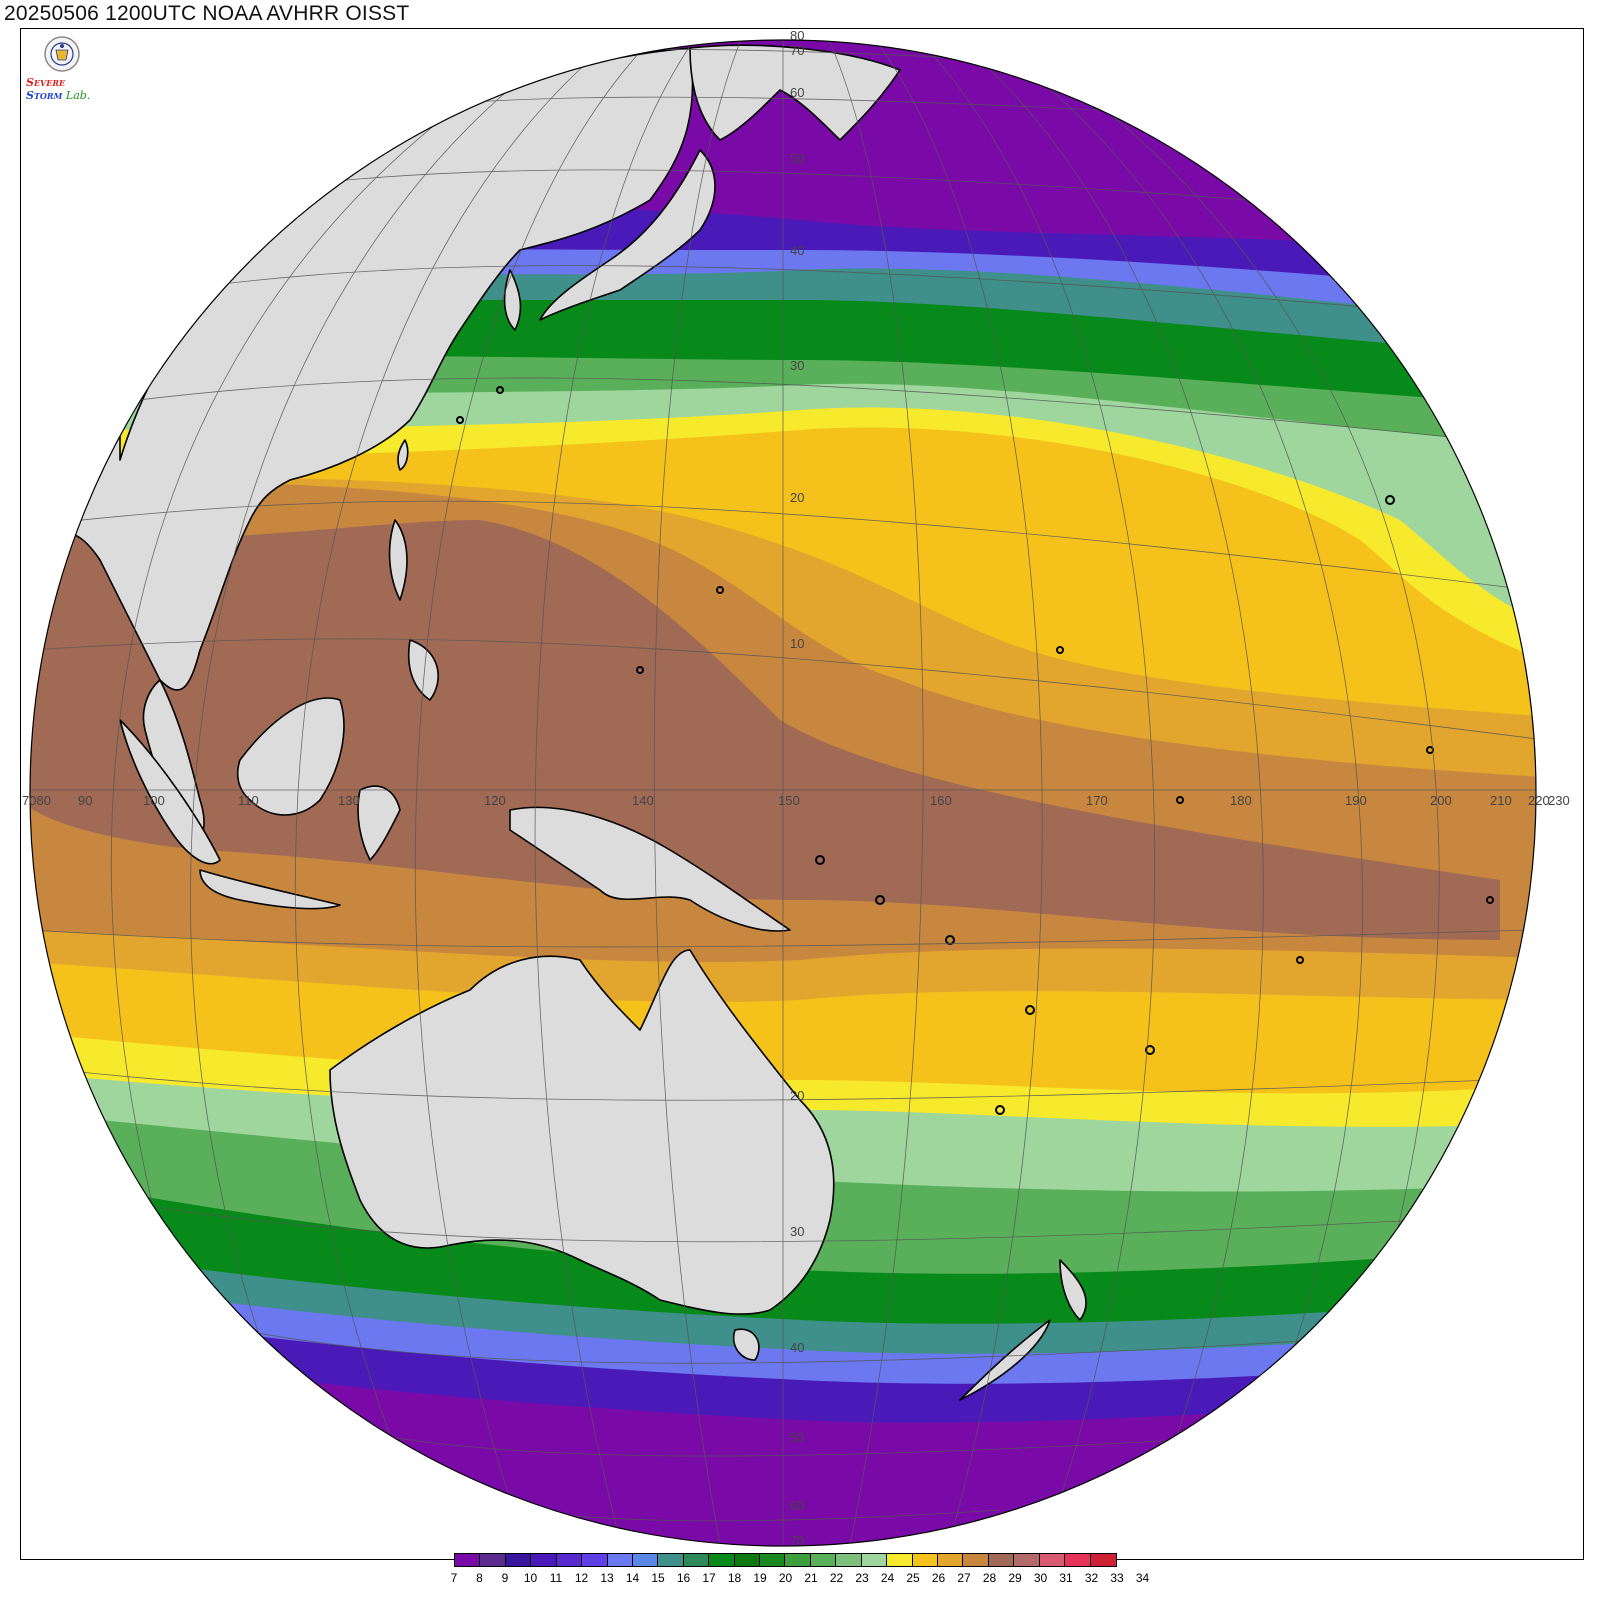 The image size is (1600, 1600). What do you see at coordinates (643, 800) in the screenshot?
I see `lon-label: 140` at bounding box center [643, 800].